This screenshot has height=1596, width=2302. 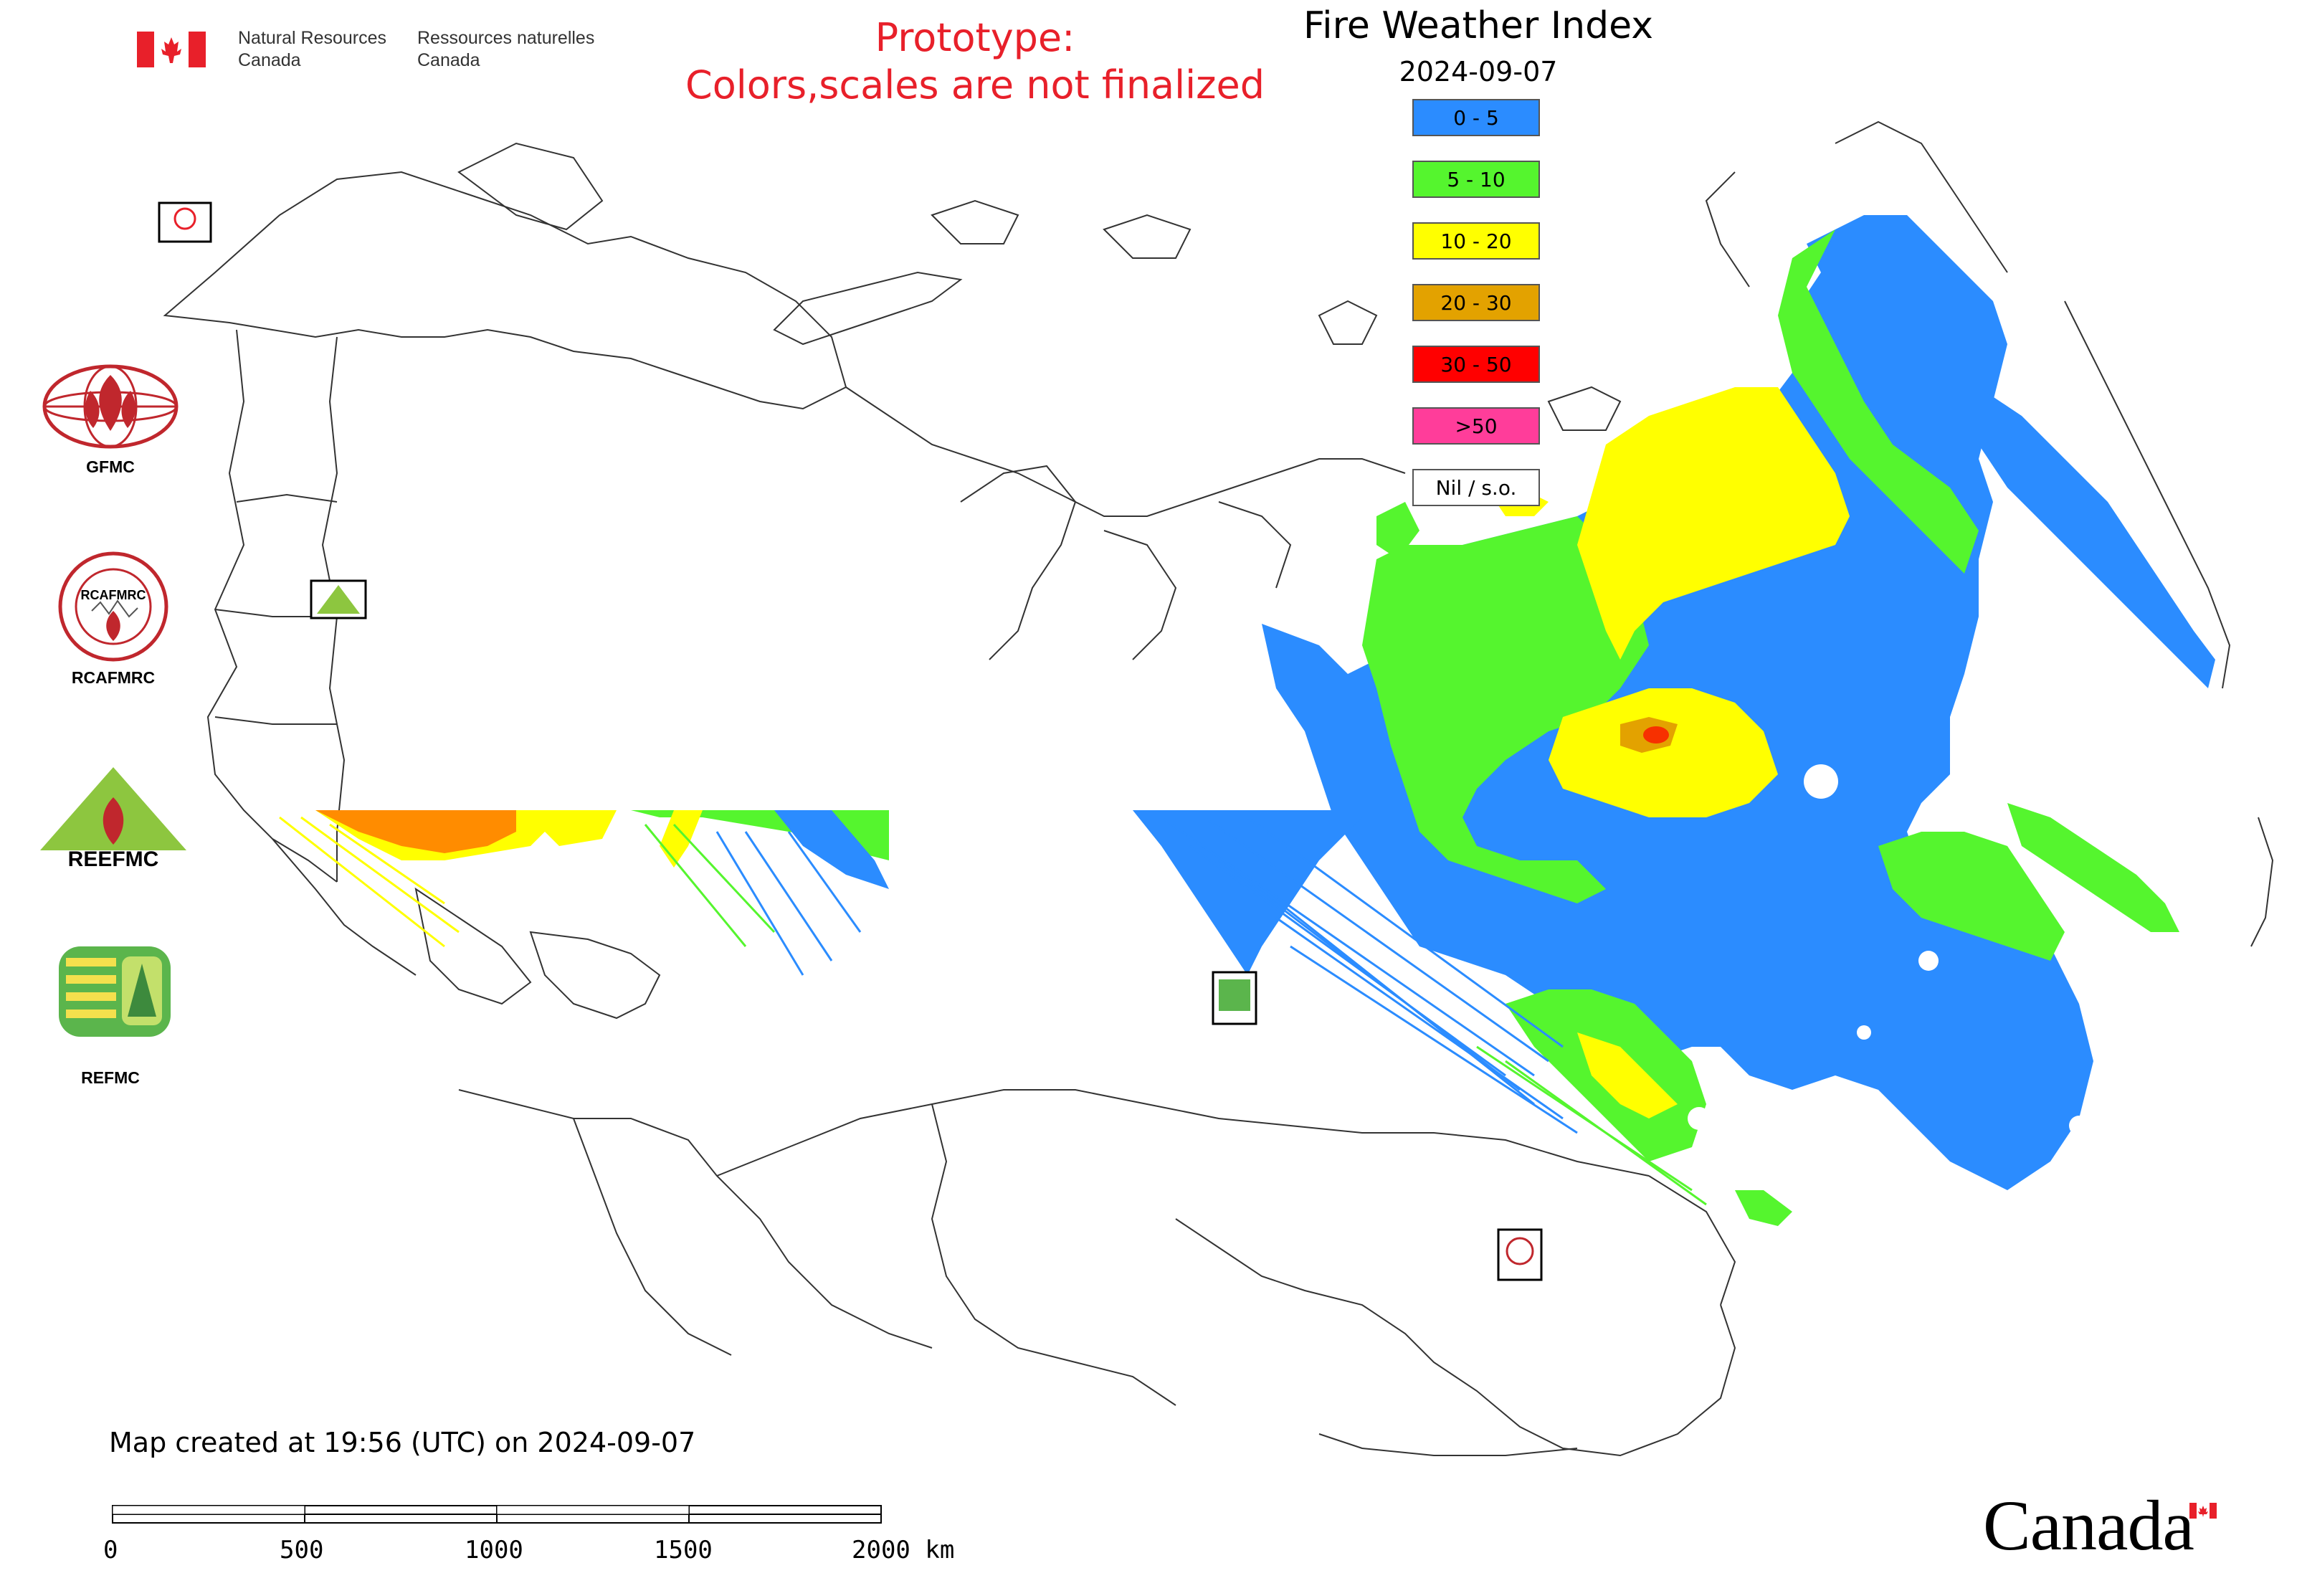 What do you see at coordinates (975, 37) in the screenshot?
I see `prototype-line1: Prototype:` at bounding box center [975, 37].